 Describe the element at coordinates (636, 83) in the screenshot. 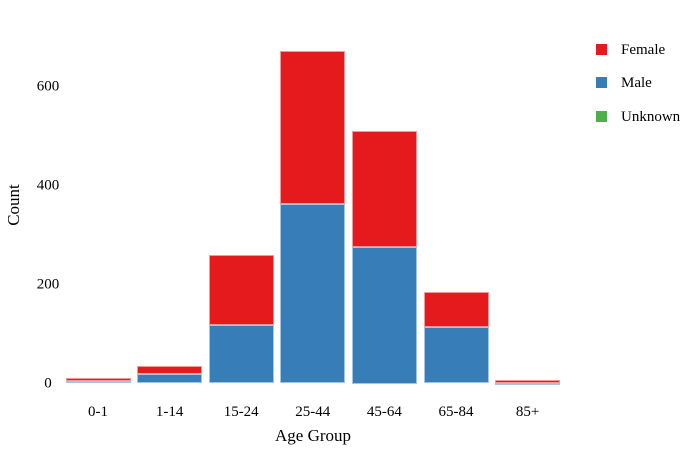

I see `legend-label: Male` at that location.